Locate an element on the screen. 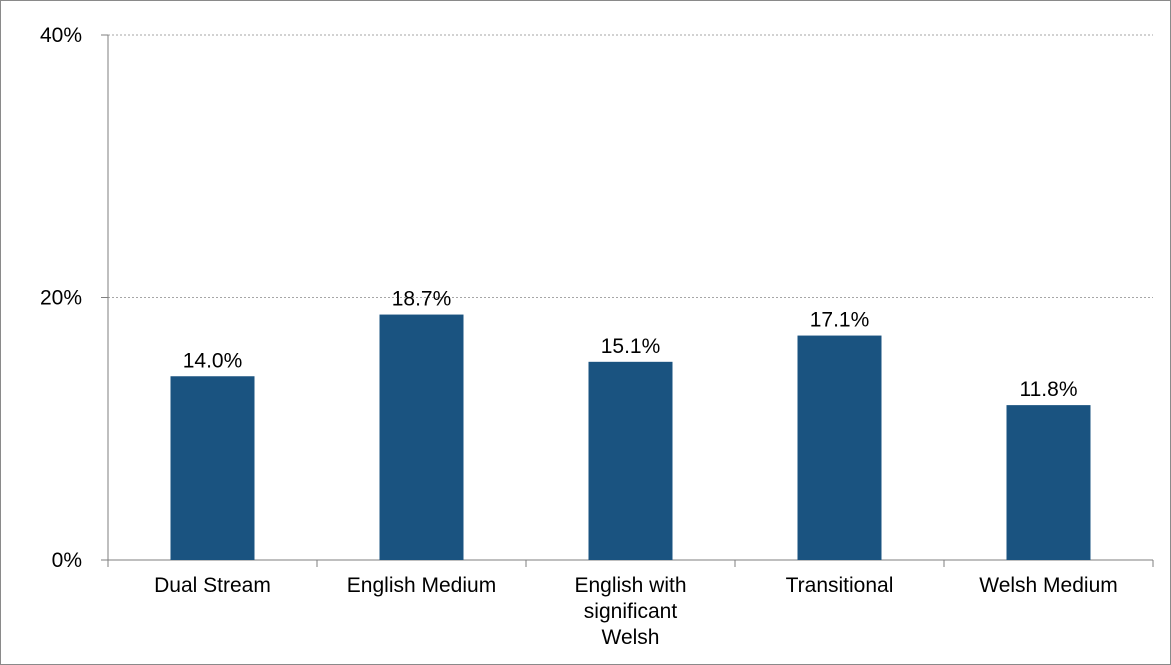  category-label-line: Welsh Medium is located at coordinates (1048, 585).